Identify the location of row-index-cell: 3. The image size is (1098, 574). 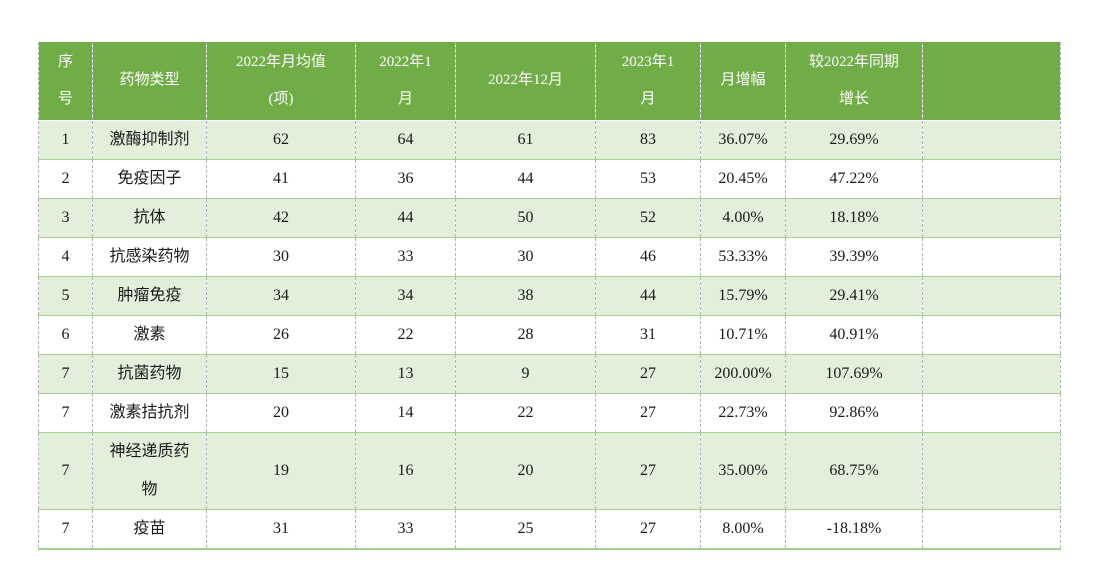
(65, 217).